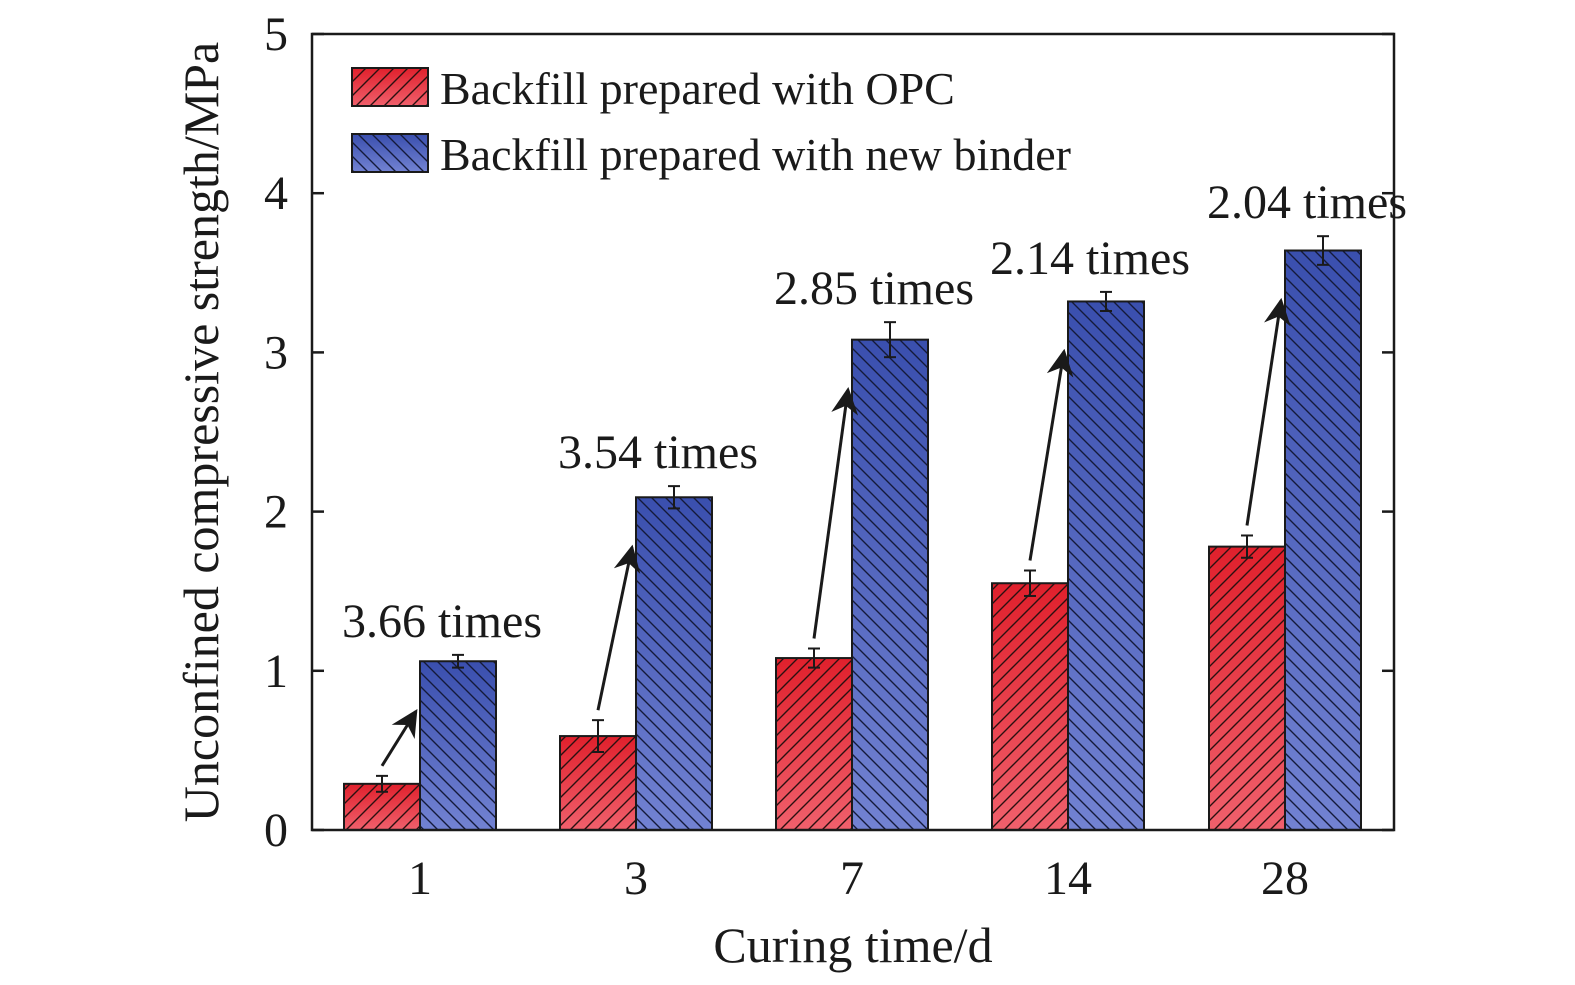  What do you see at coordinates (658, 452) in the screenshot?
I see `ratio-annotation: 3.54 times` at bounding box center [658, 452].